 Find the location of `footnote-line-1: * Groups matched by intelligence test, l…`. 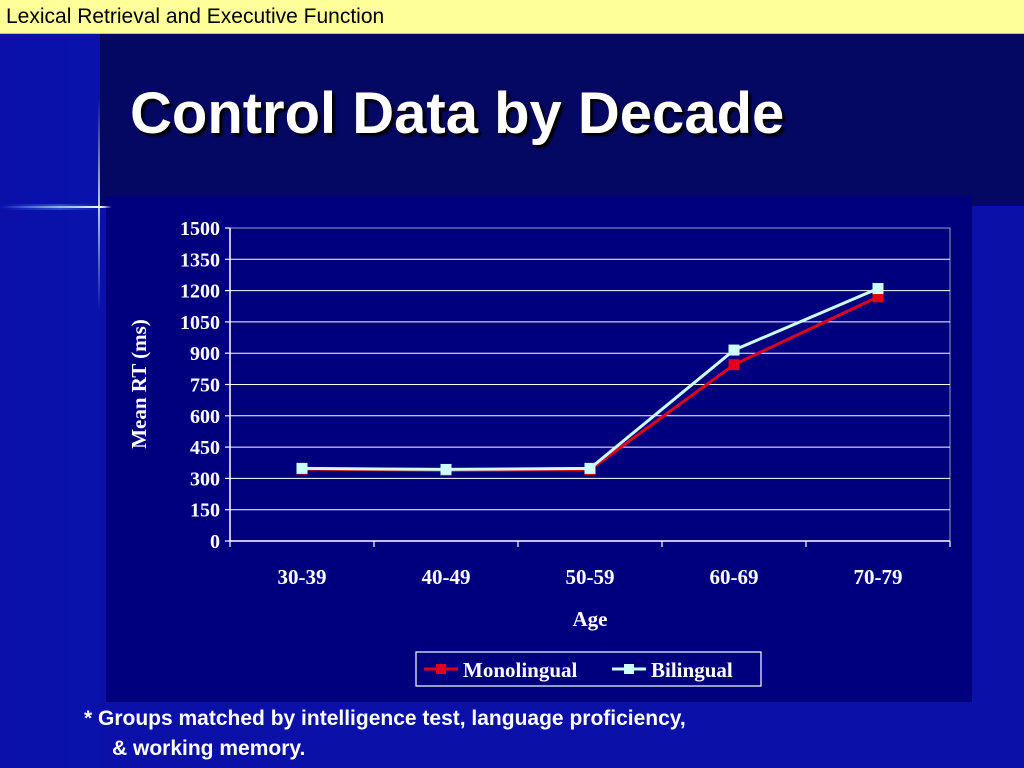

footnote-line-1: * Groups matched by intelligence test, l… is located at coordinates (385, 718).